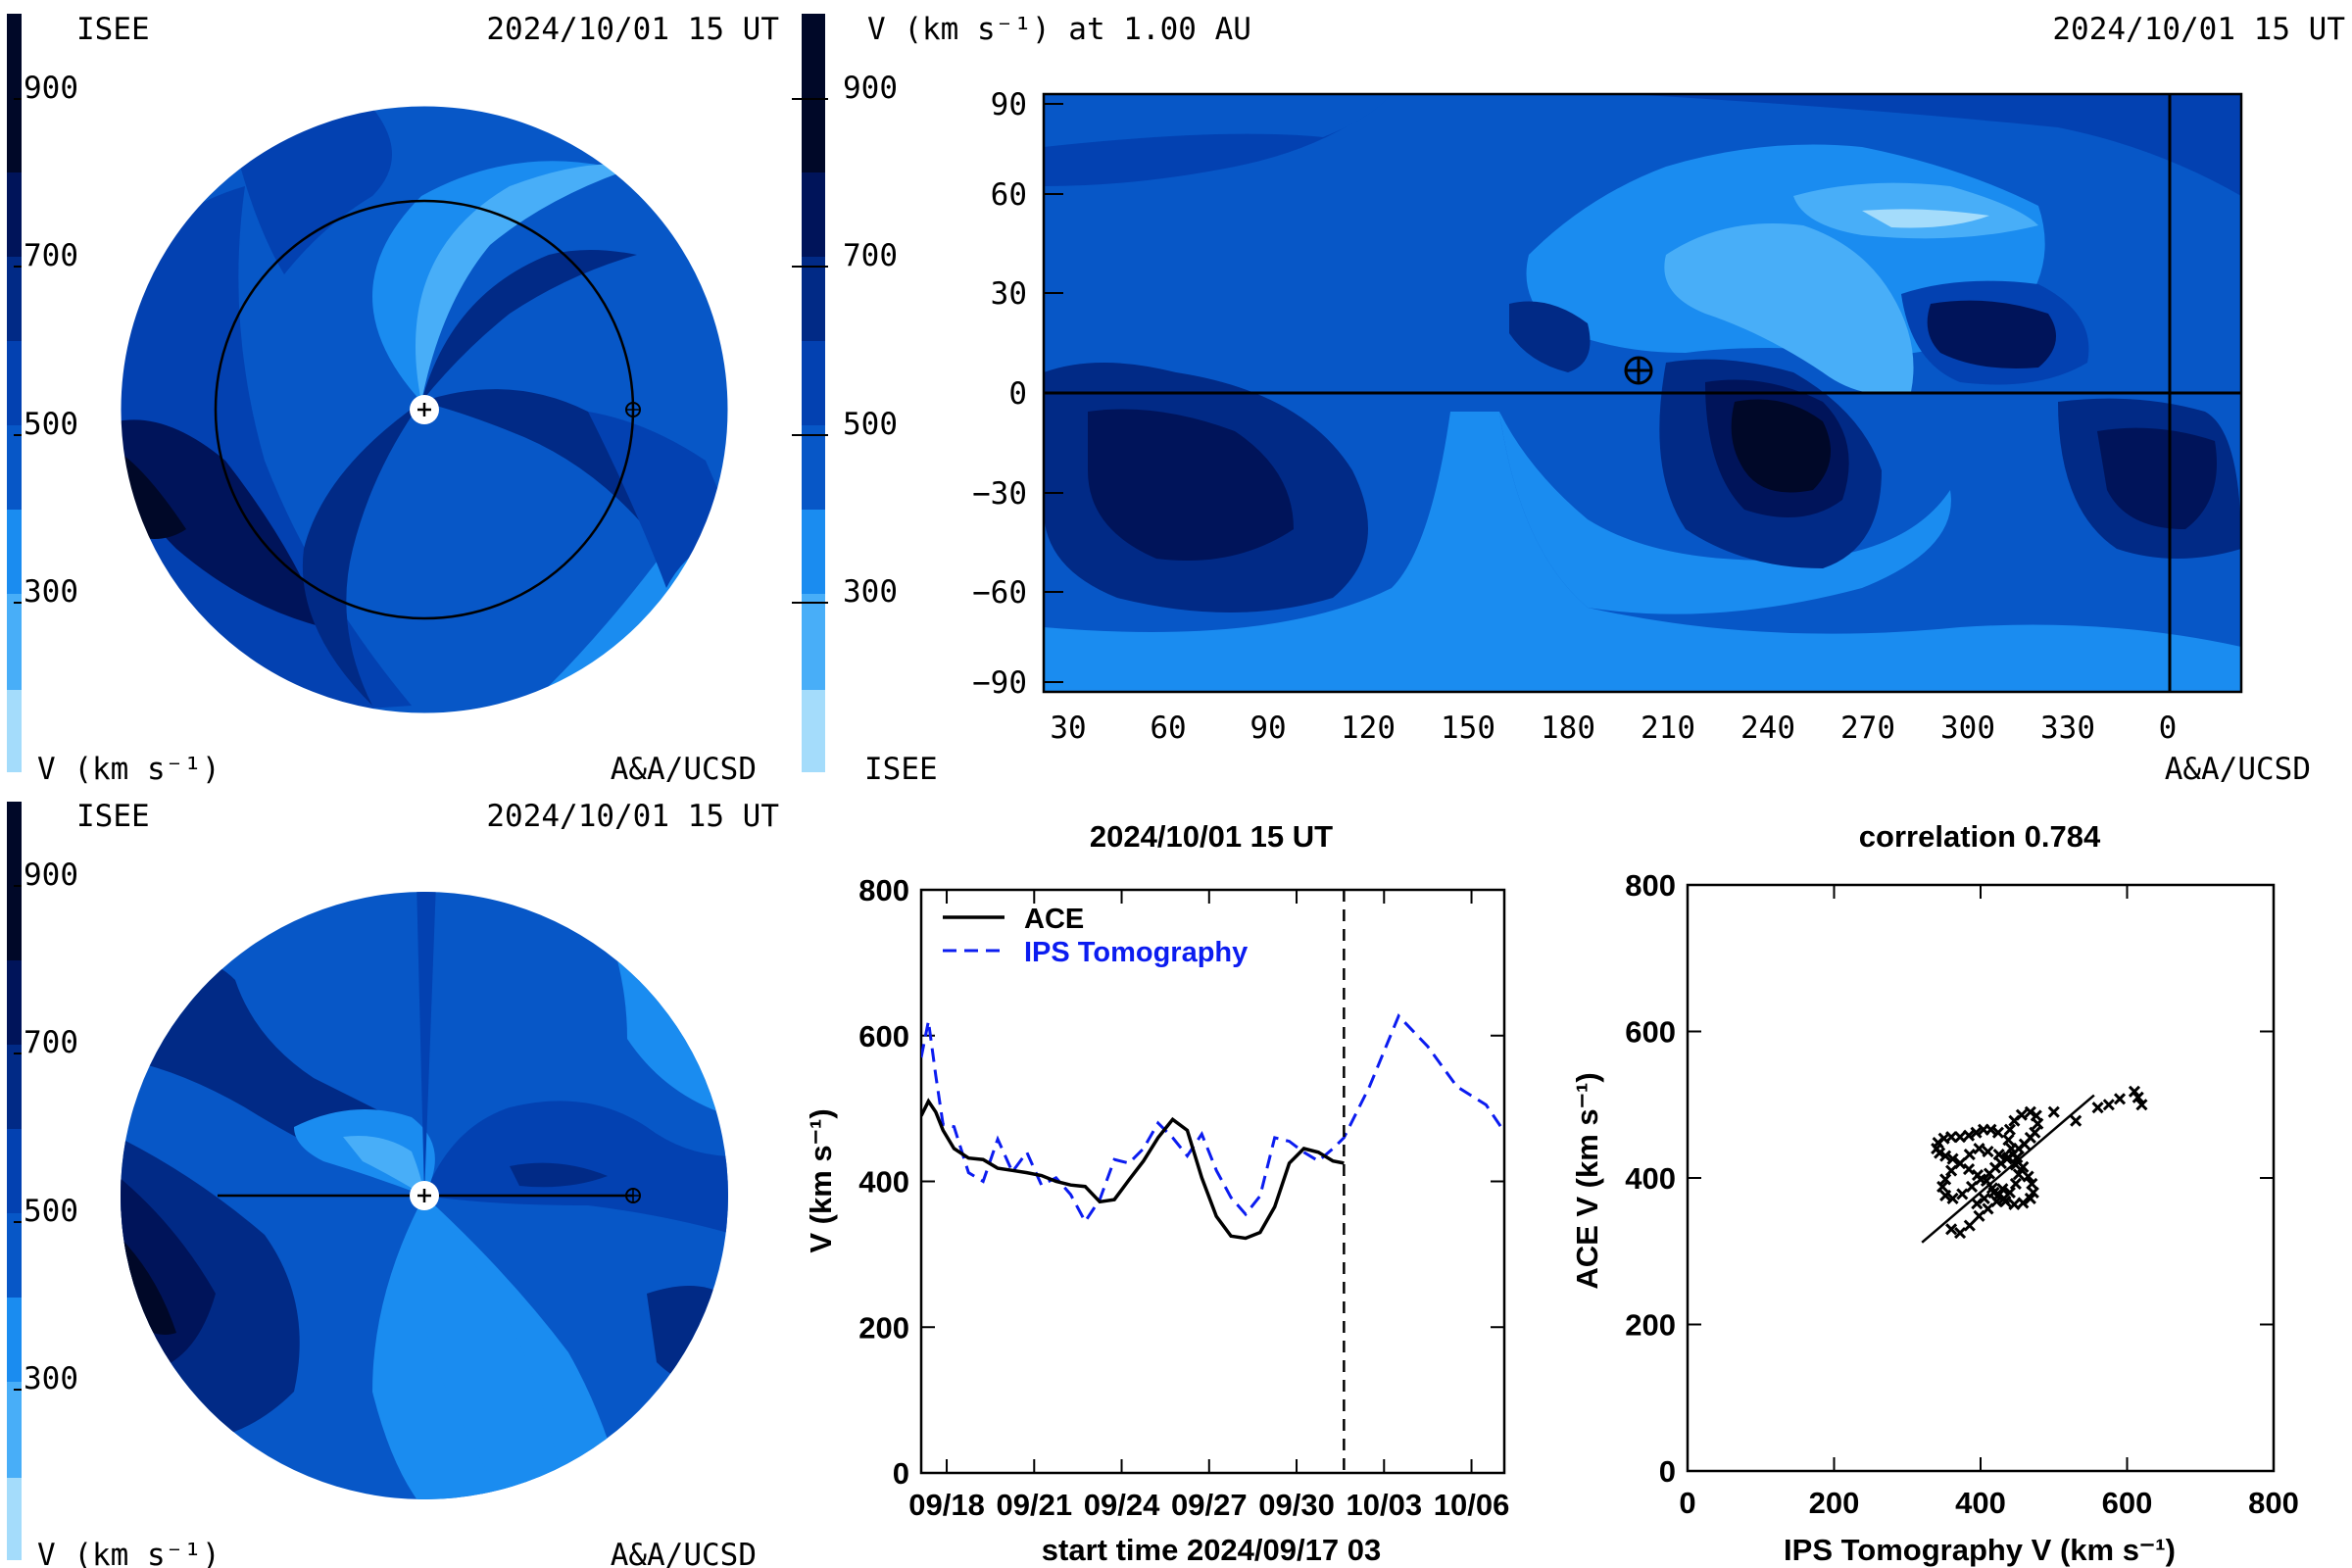 Image resolution: width=2352 pixels, height=1568 pixels. What do you see at coordinates (1211, 836) in the screenshot?
I see `chart-title: 2024/10/01 15 UT` at bounding box center [1211, 836].